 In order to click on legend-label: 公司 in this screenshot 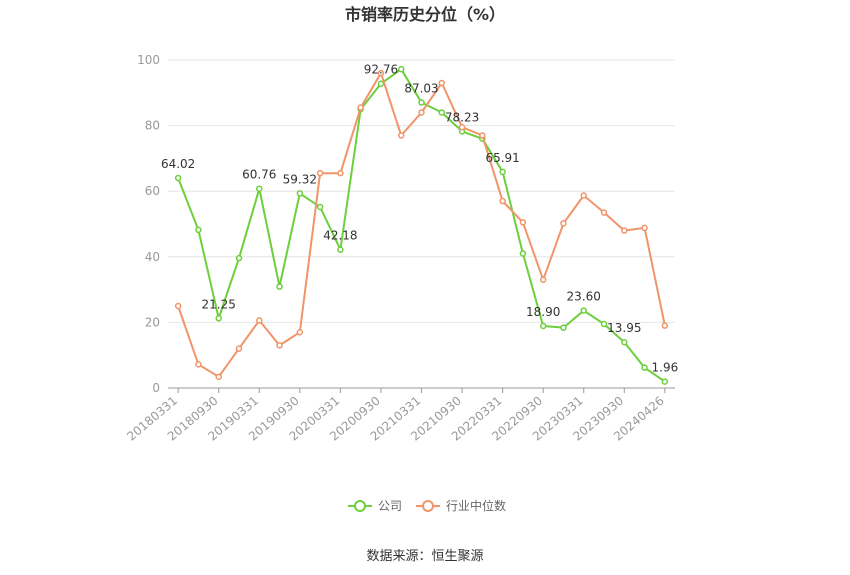, I will do `click(390, 506)`.